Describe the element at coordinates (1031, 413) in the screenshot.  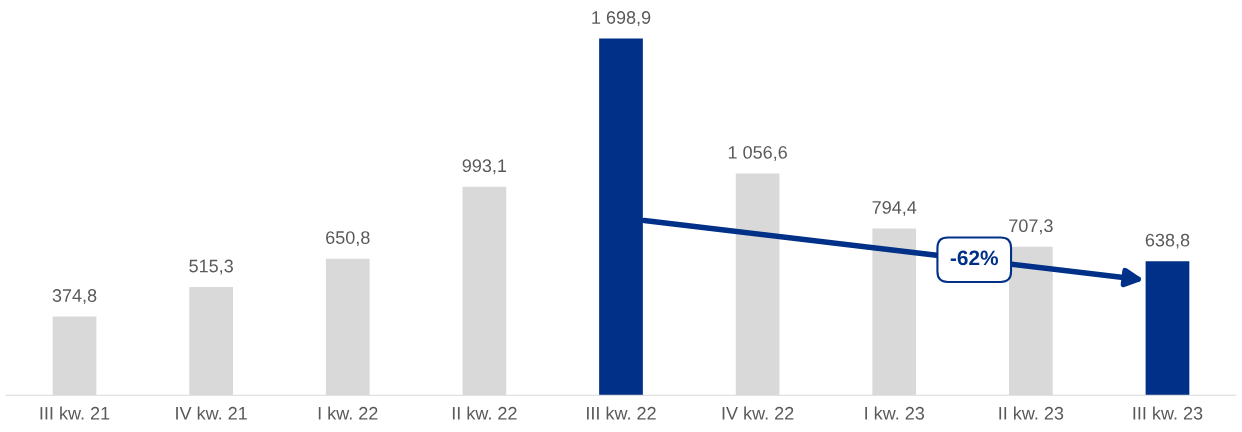
I see `x-tick-label: II kw. 23` at that location.